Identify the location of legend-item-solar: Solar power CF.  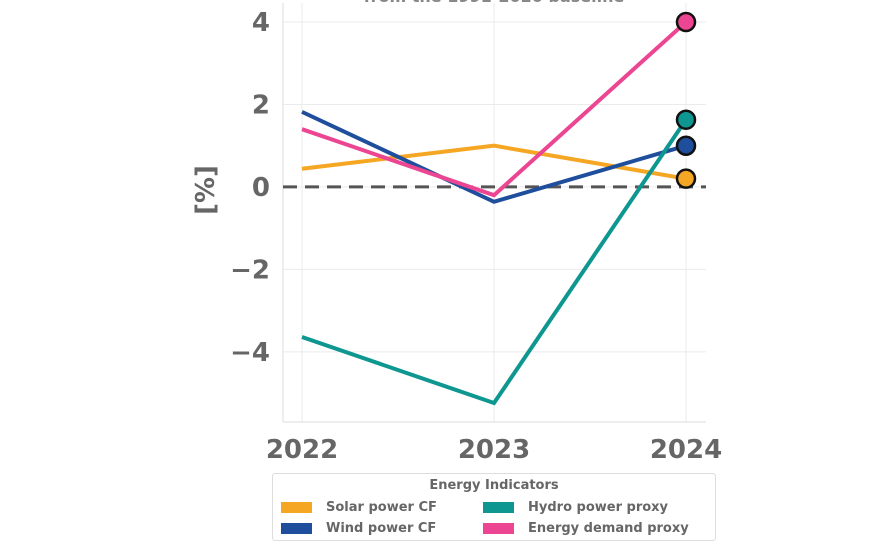
(359, 507).